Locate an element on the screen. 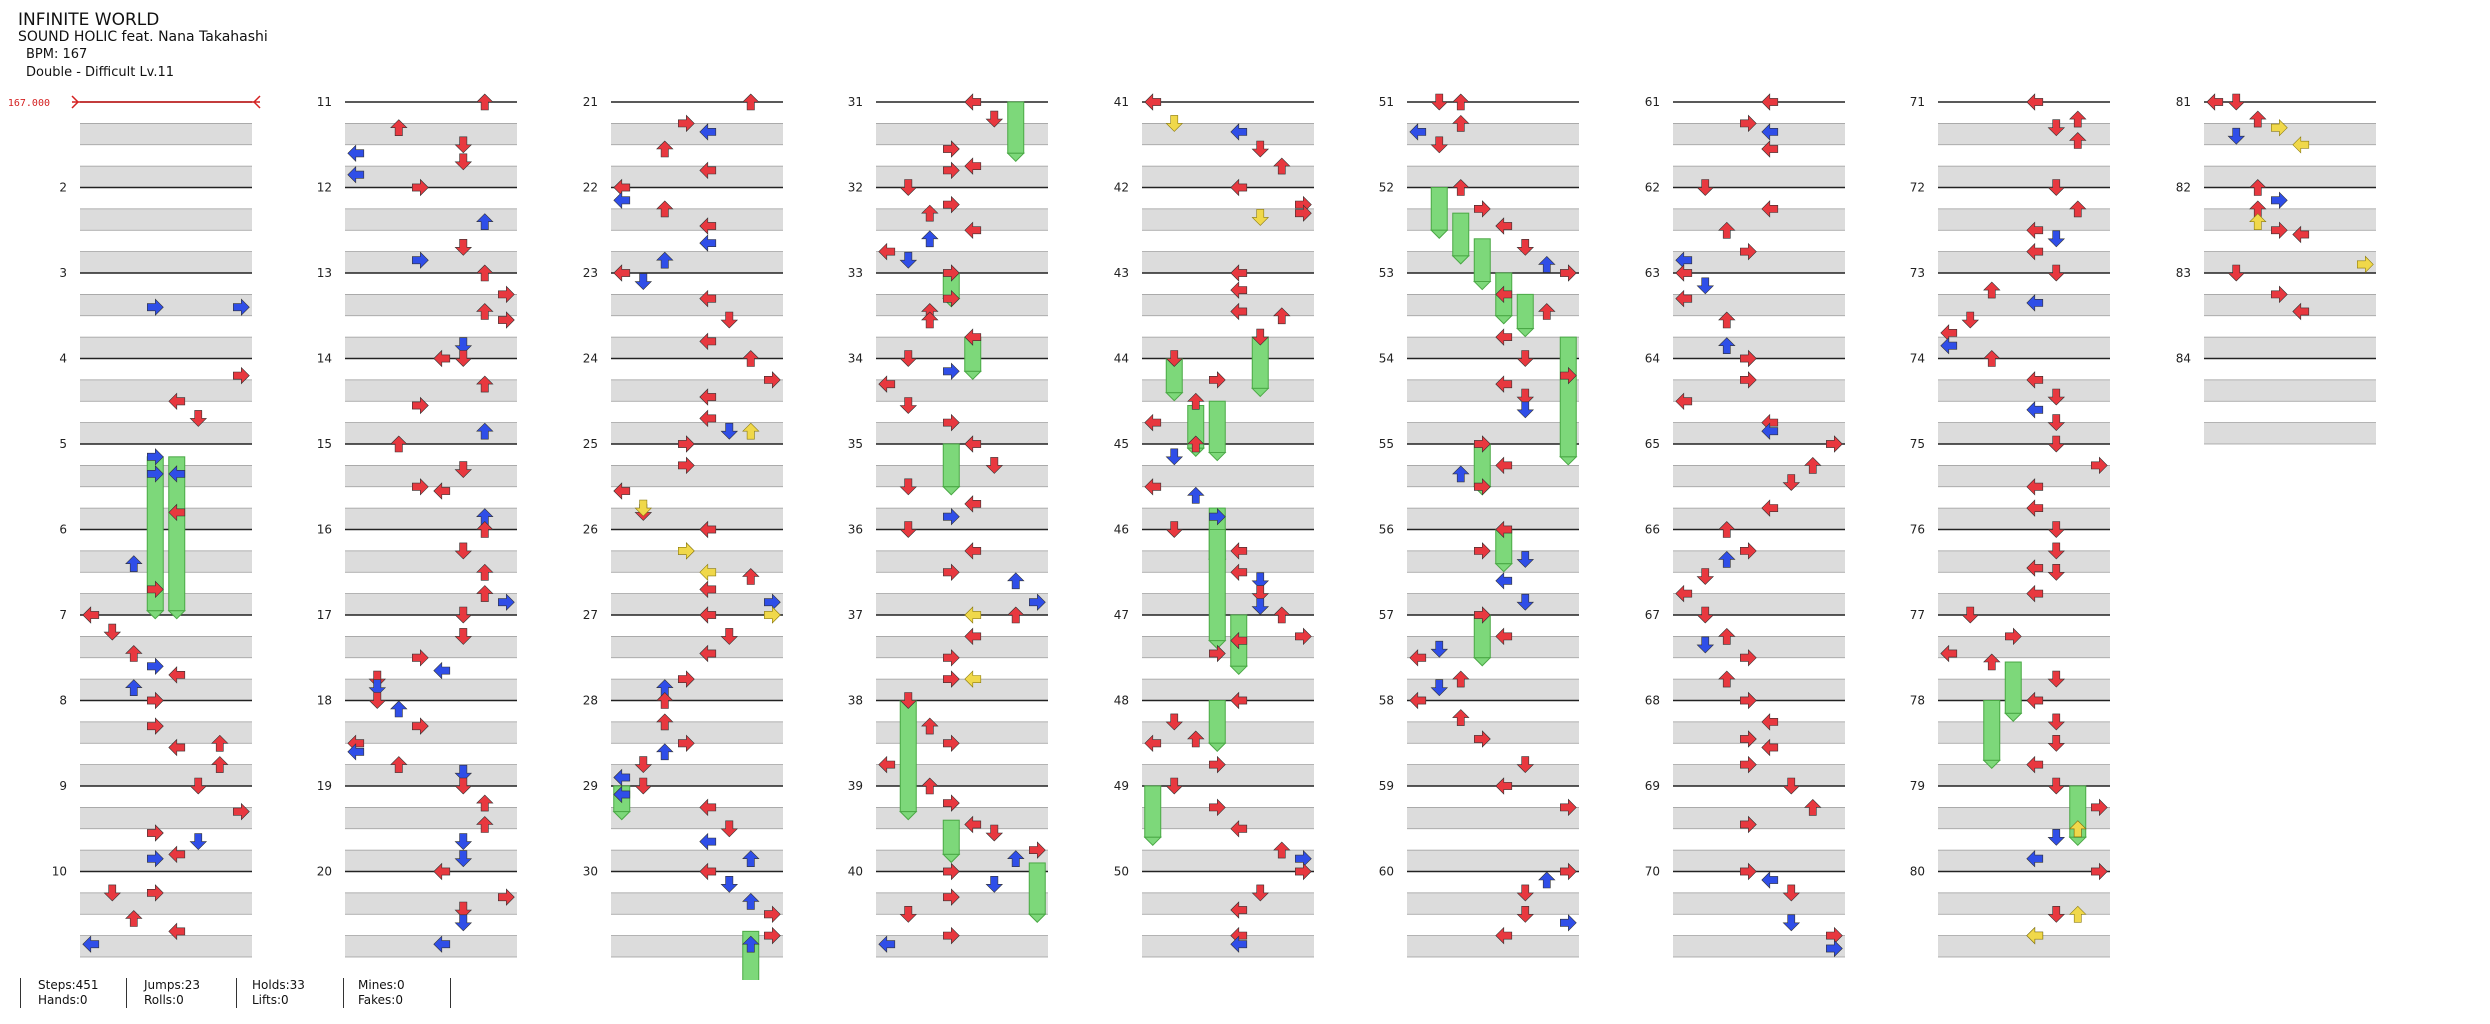 The image size is (2490, 1024). measure-number: 4 is located at coordinates (63, 359).